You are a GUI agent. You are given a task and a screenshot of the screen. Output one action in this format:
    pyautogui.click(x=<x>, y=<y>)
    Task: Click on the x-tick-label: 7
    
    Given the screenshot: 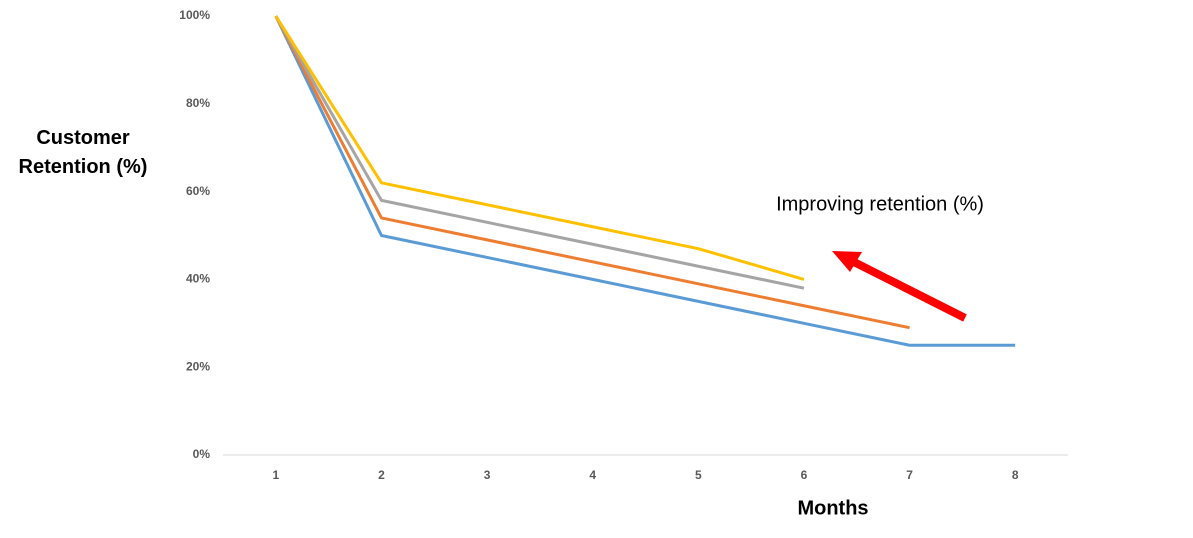 What is the action you would take?
    pyautogui.click(x=909, y=475)
    